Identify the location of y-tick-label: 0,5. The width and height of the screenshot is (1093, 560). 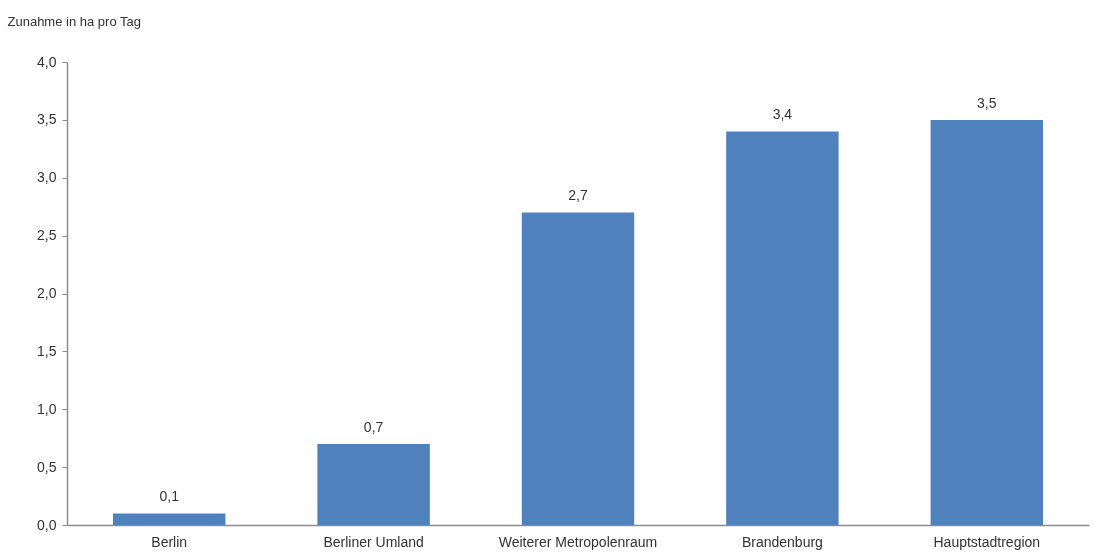
(47, 466).